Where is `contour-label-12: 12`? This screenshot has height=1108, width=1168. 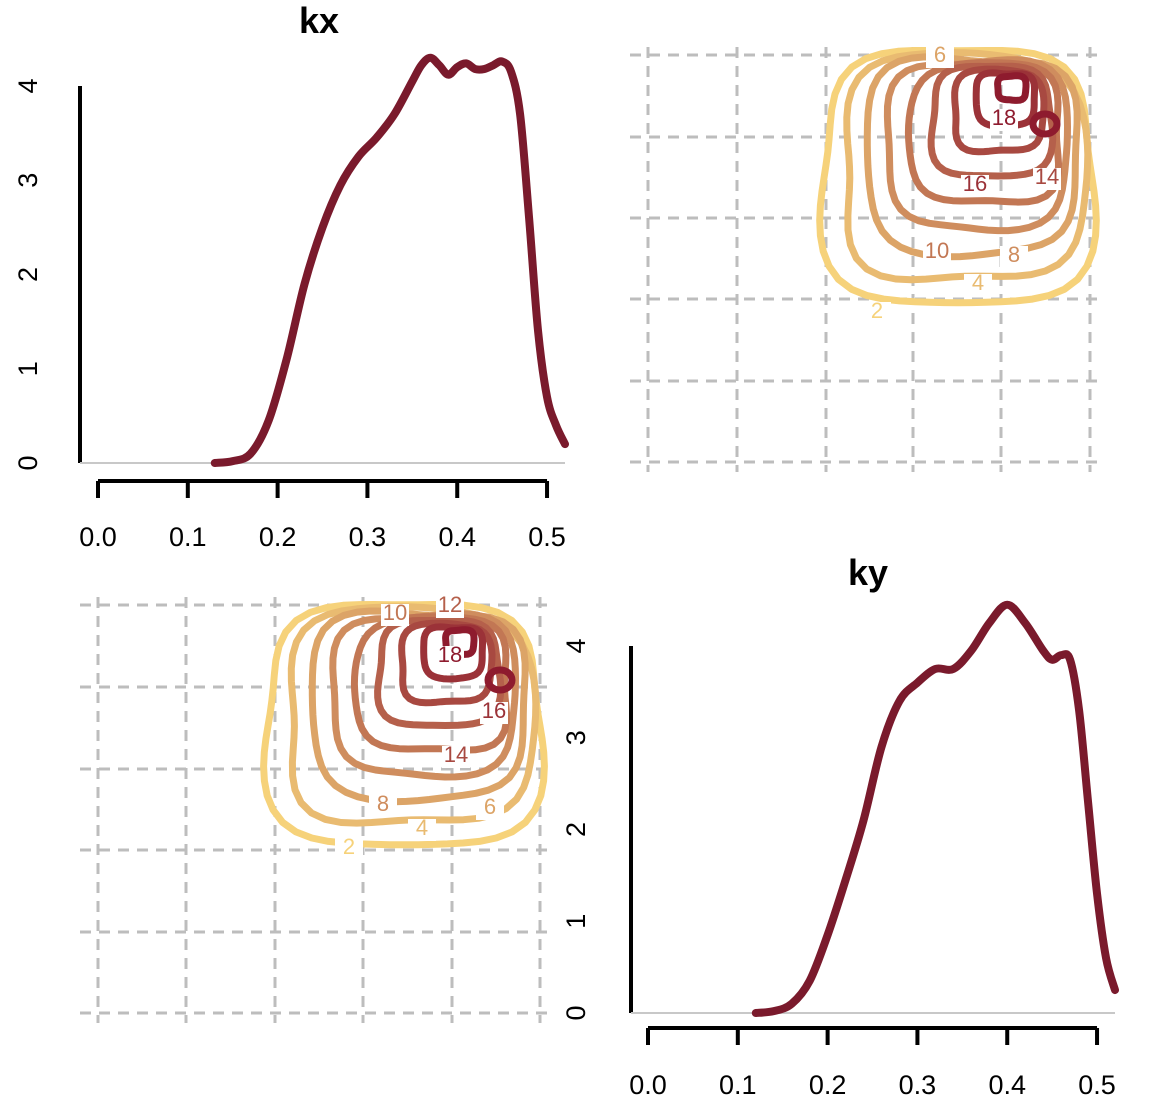
contour-label-12: 12 is located at coordinates (450, 604).